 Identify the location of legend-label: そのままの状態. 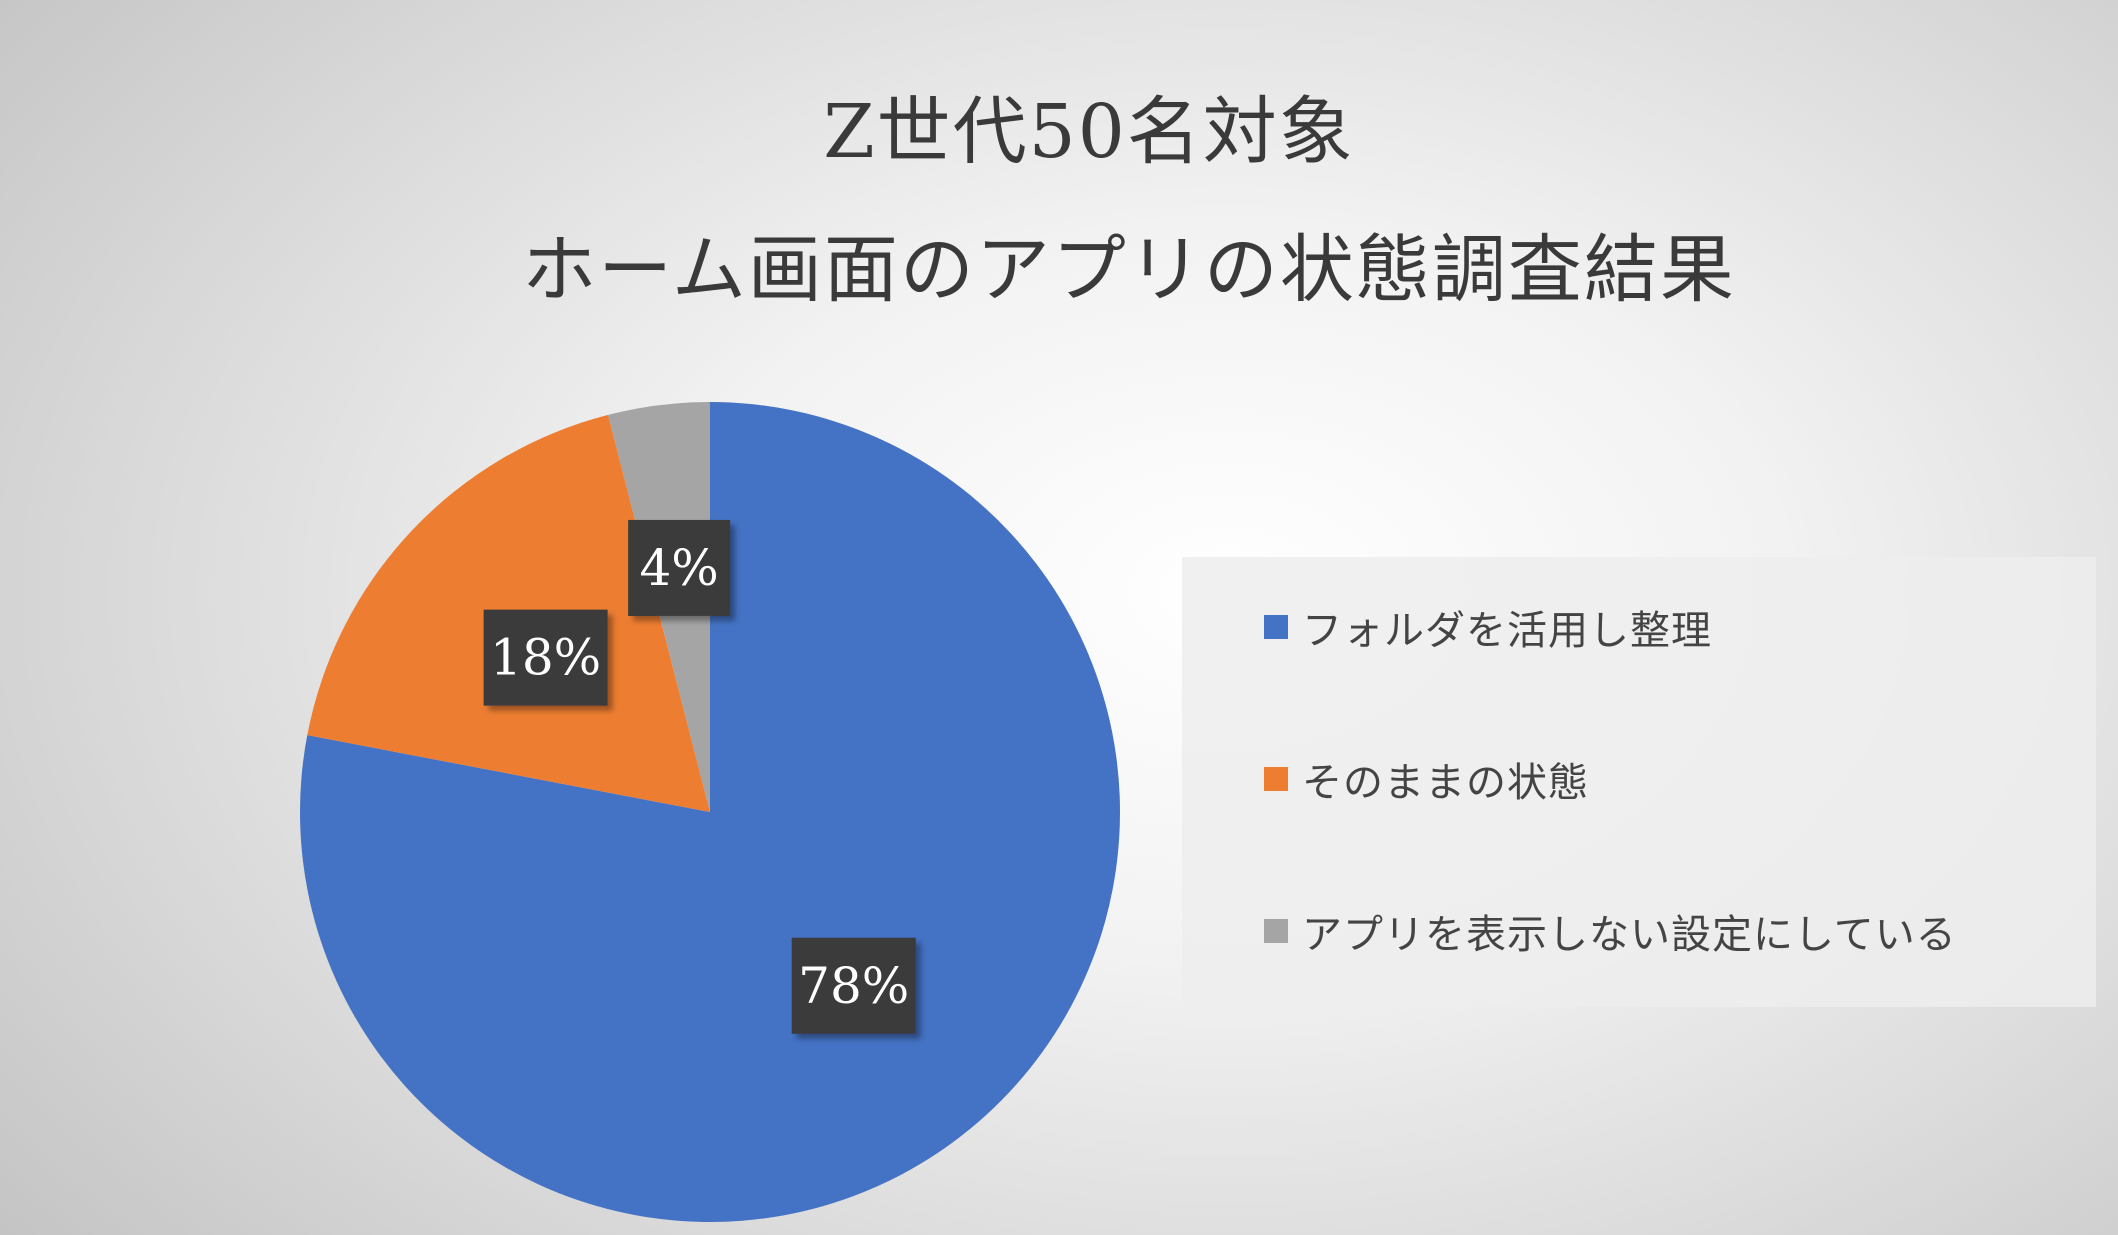
(1445, 783).